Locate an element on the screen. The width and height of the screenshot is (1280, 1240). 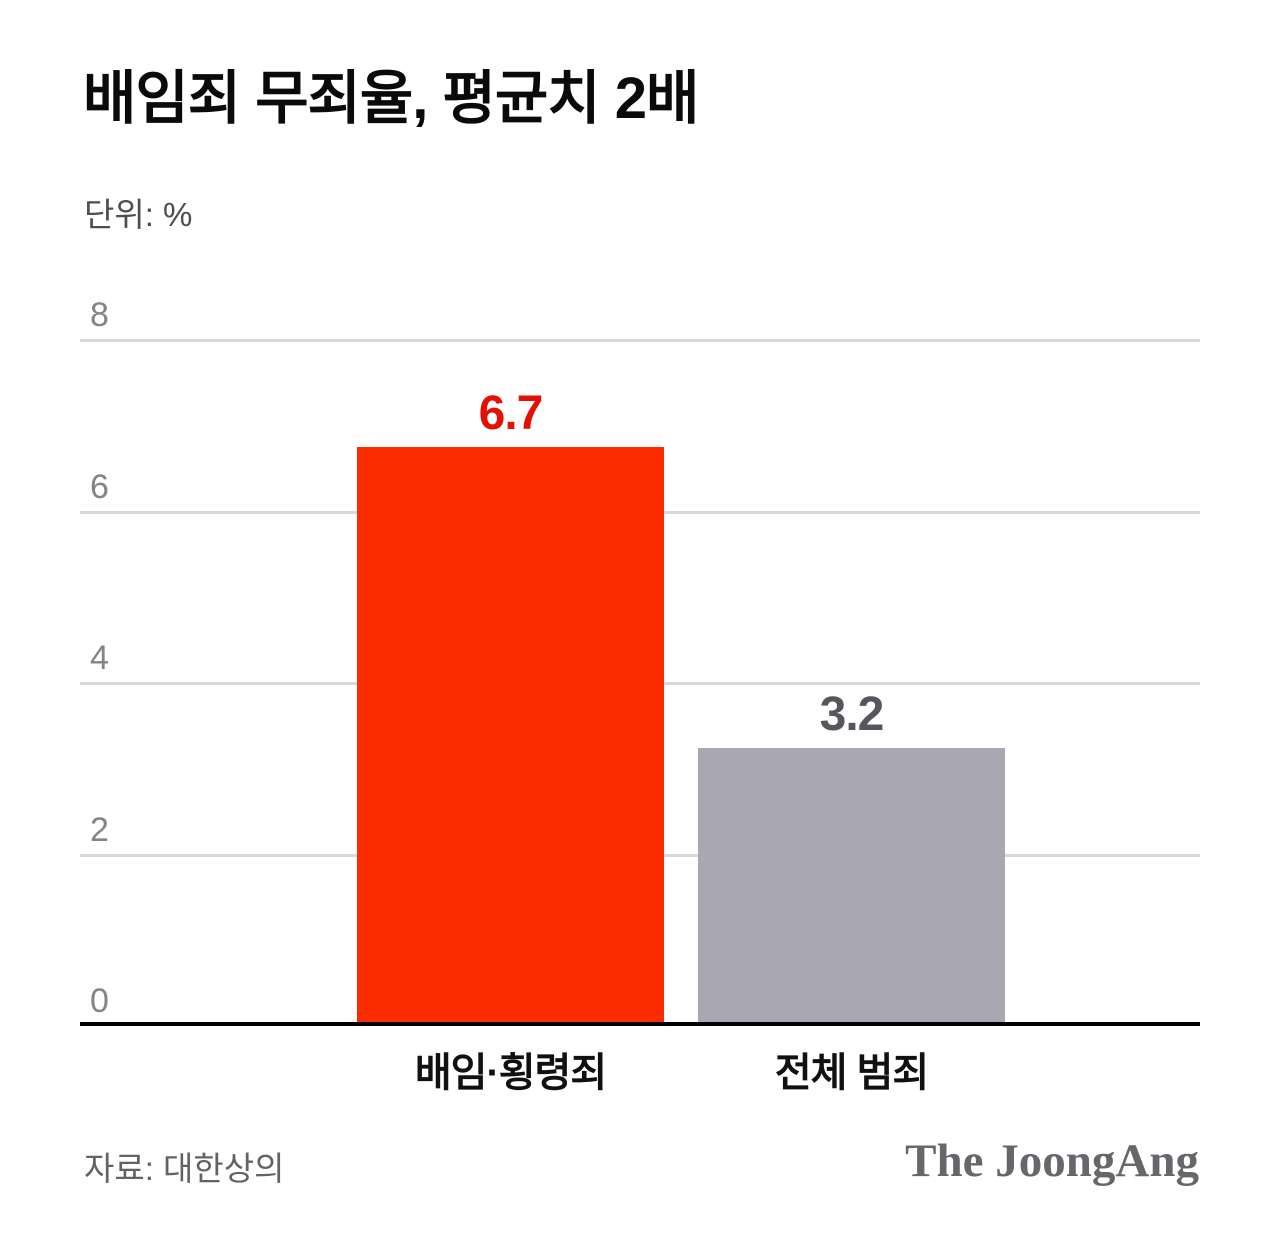
category-label: 배임·횡령죄 is located at coordinates (510, 1073).